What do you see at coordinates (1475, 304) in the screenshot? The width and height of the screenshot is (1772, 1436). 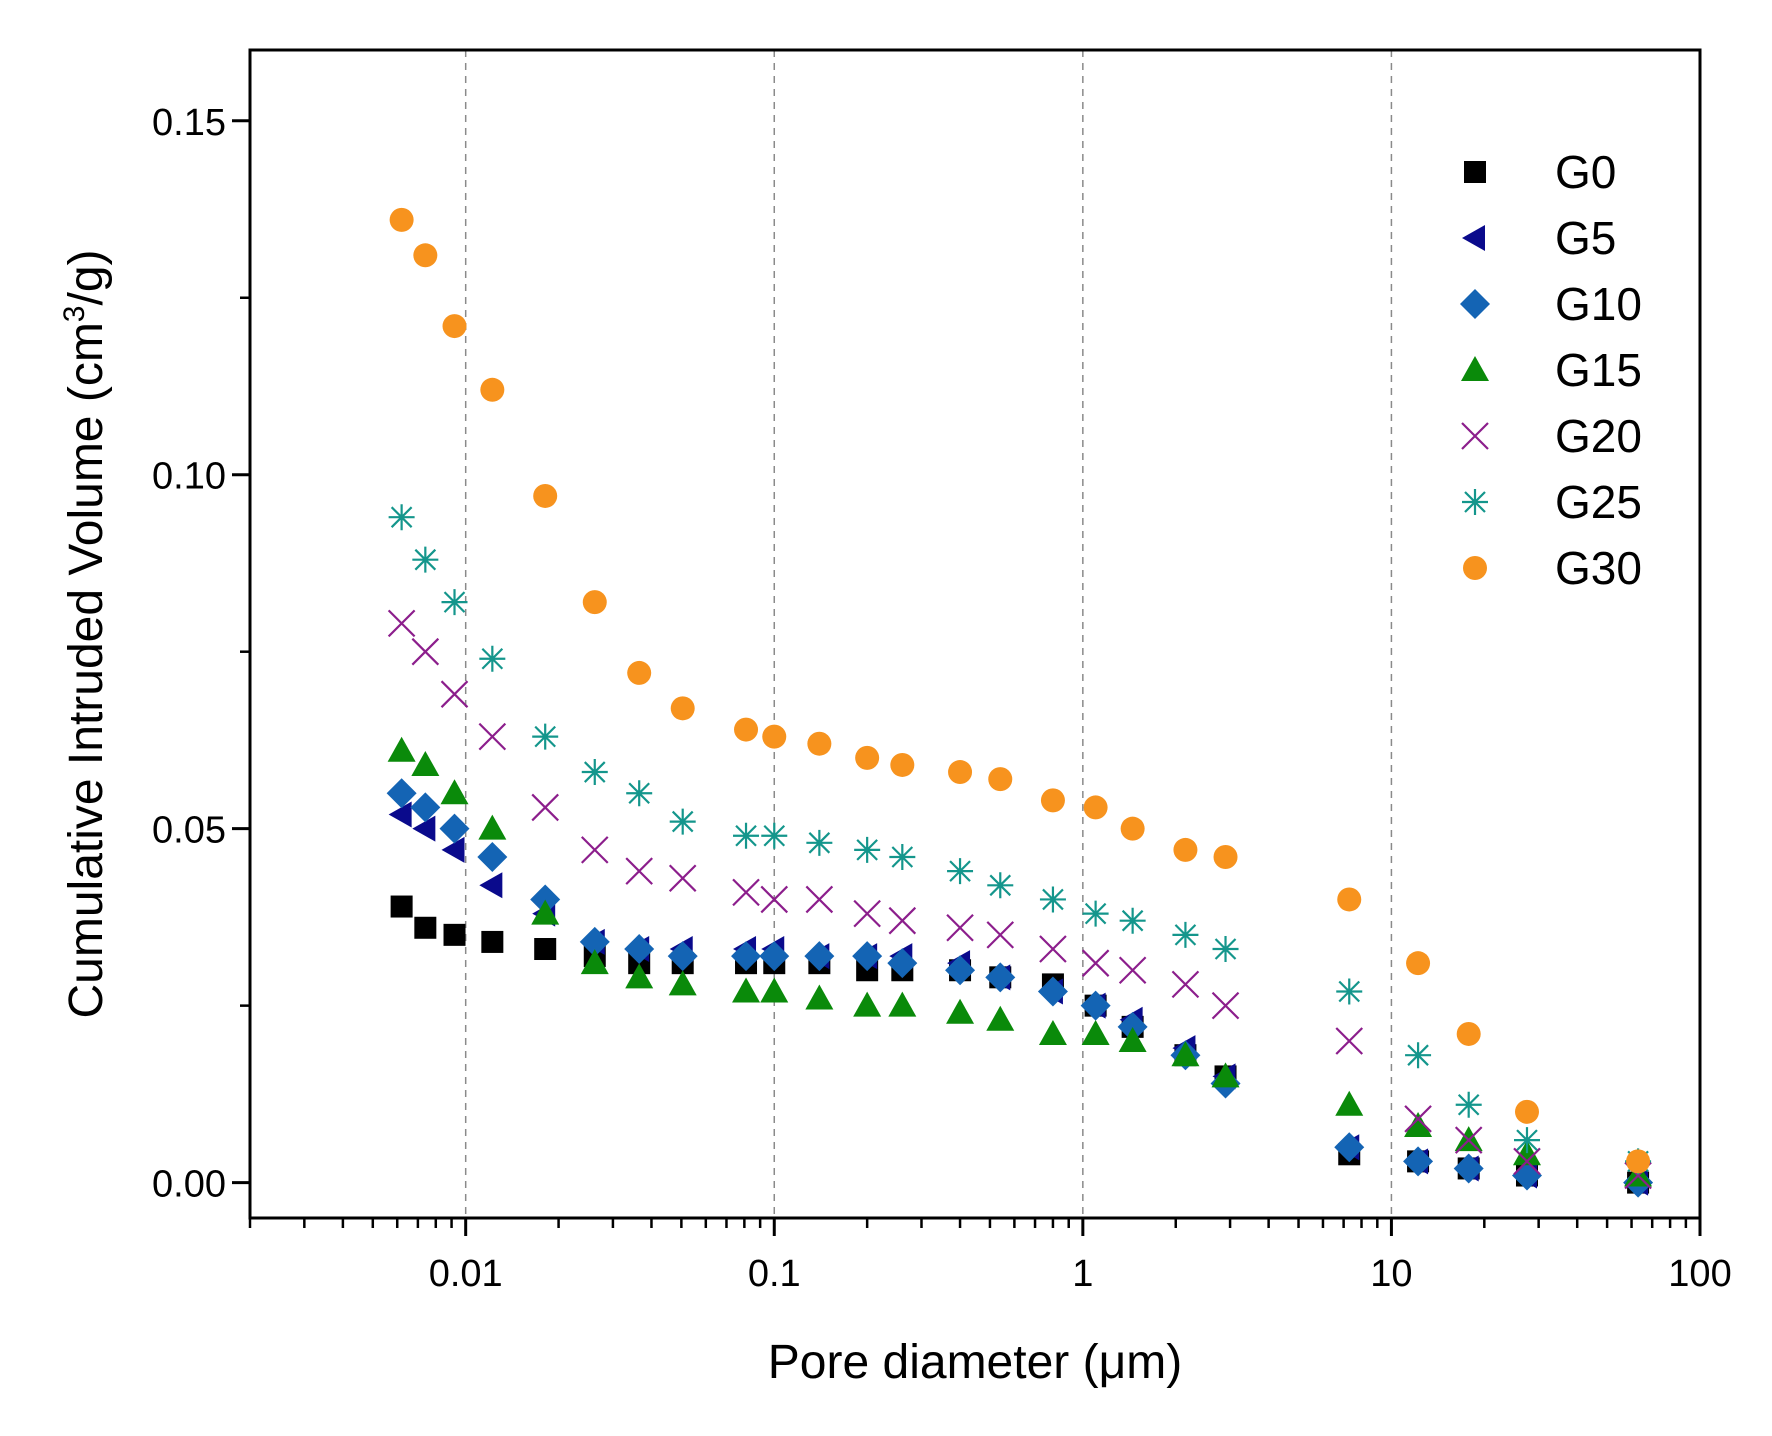 I see `legend-marker-g10` at bounding box center [1475, 304].